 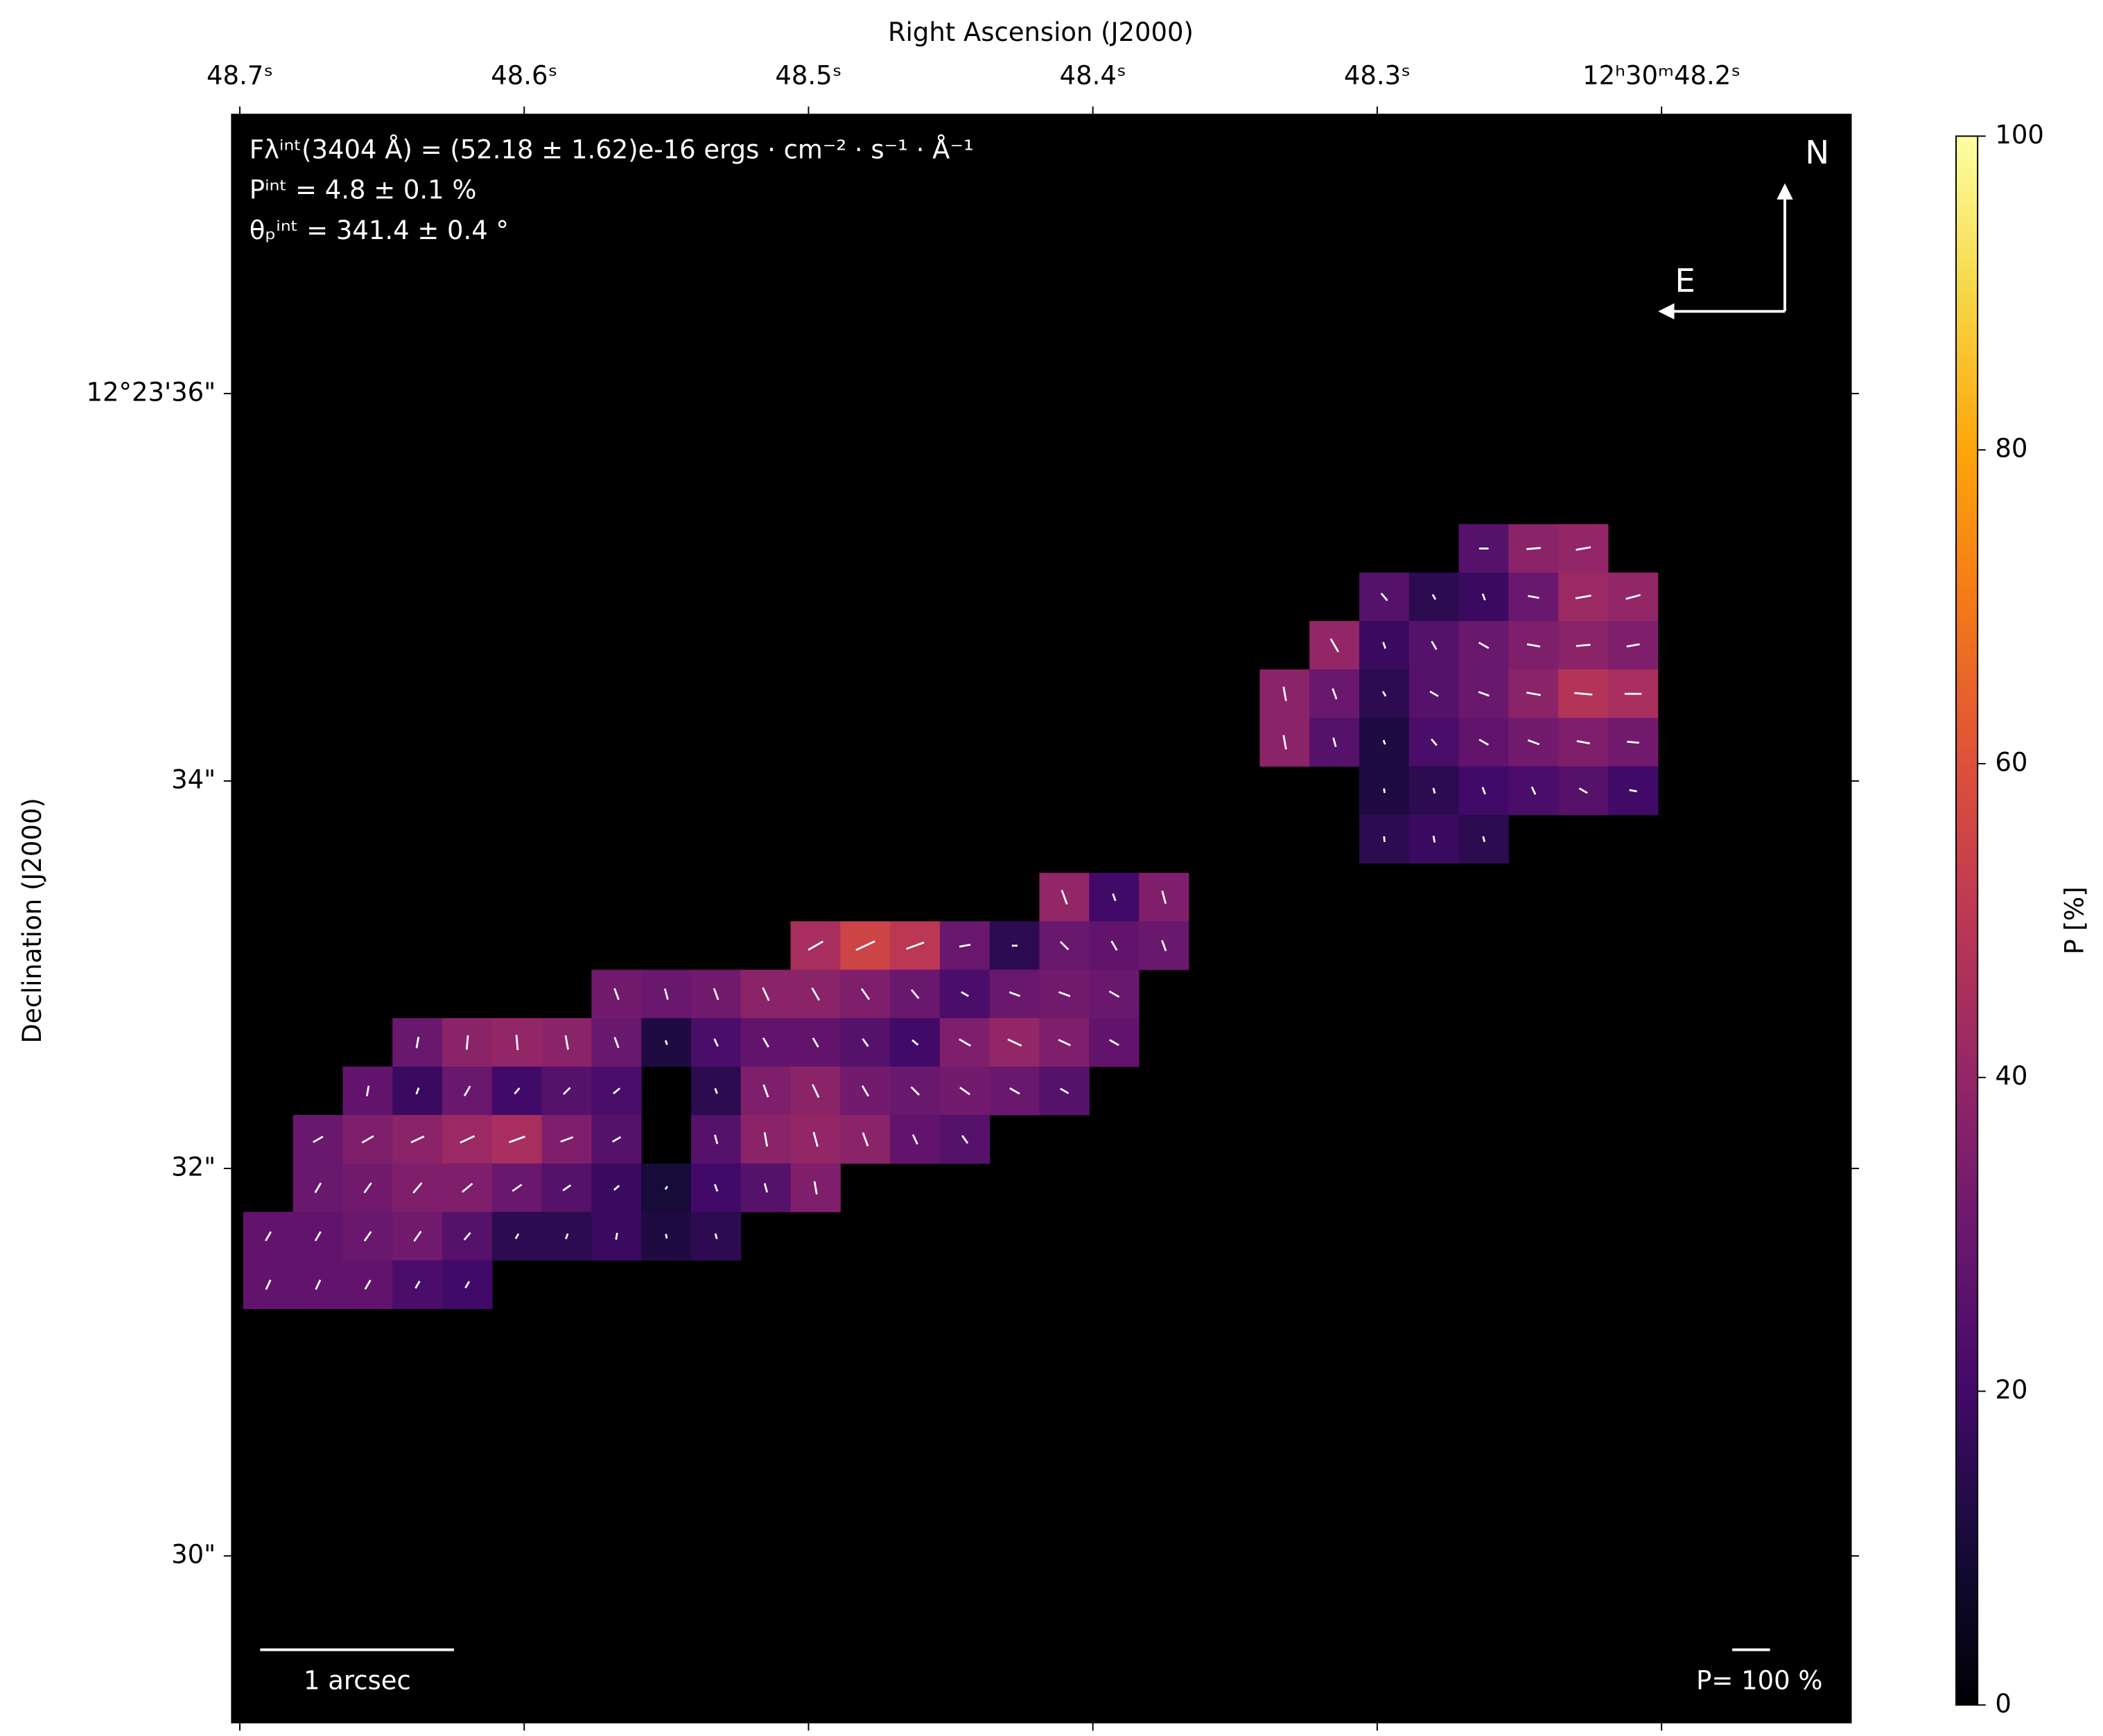 What do you see at coordinates (32, 920) in the screenshot?
I see `y-axis-label: Declination (J2000)` at bounding box center [32, 920].